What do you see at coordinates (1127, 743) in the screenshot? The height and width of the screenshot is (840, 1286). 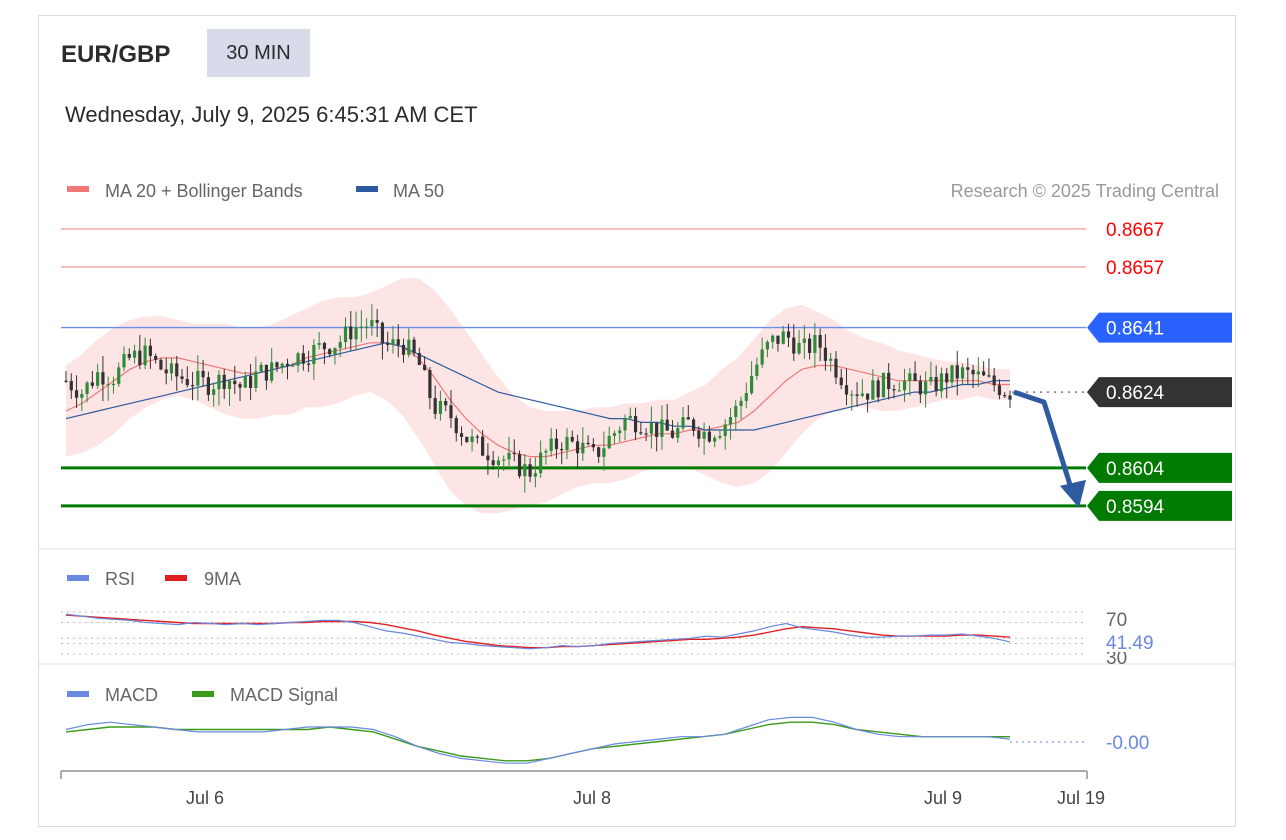 I see `macd-last-value: -0.00` at bounding box center [1127, 743].